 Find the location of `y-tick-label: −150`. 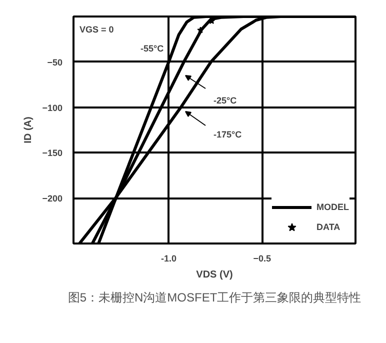

y-tick-label: −150 is located at coordinates (52, 153).